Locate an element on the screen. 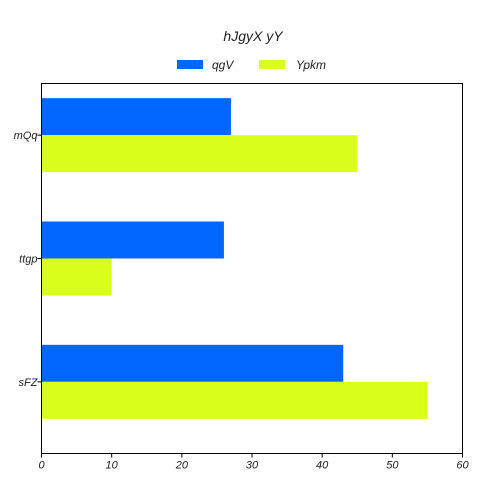 The height and width of the screenshot is (480, 480). x-tick-label: 20 is located at coordinates (182, 466).